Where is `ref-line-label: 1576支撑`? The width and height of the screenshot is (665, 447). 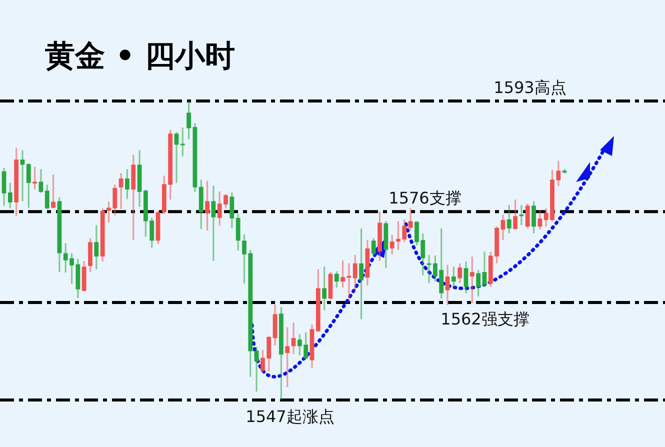
ref-line-label: 1576支撑 is located at coordinates (425, 198).